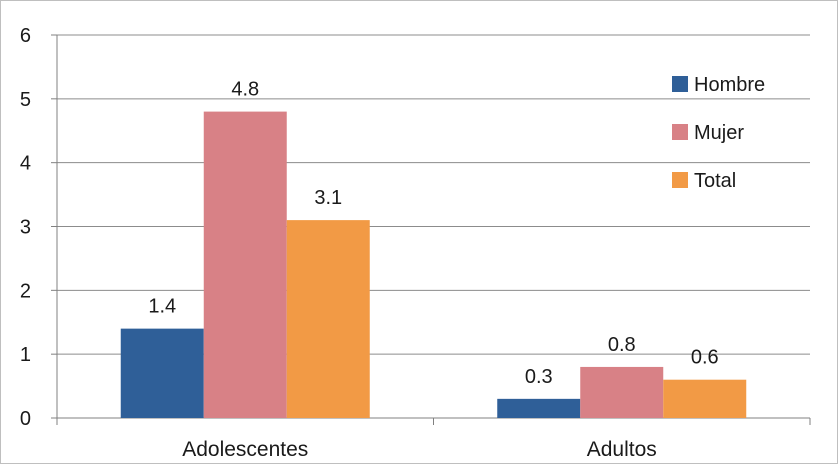  Describe the element at coordinates (25, 419) in the screenshot. I see `y-tick-label: 0` at that location.